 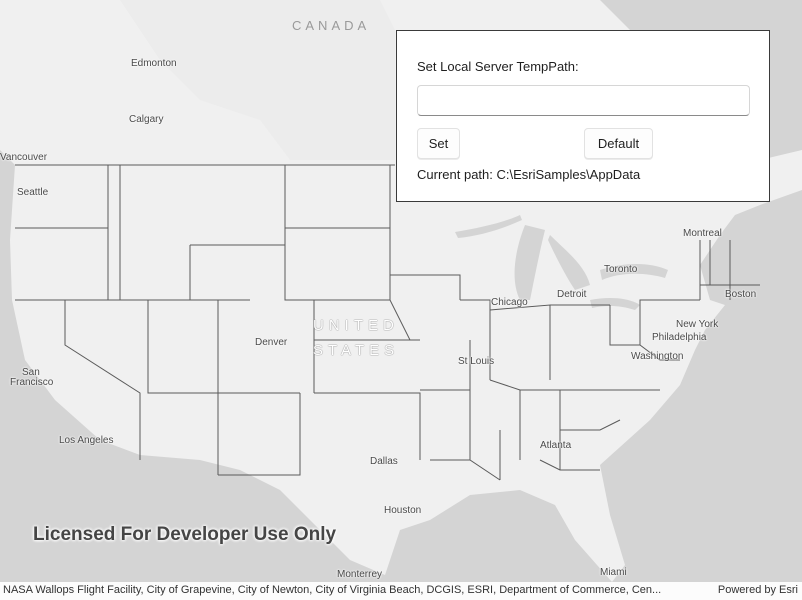 What do you see at coordinates (583, 100) in the screenshot?
I see `temppath-input` at bounding box center [583, 100].